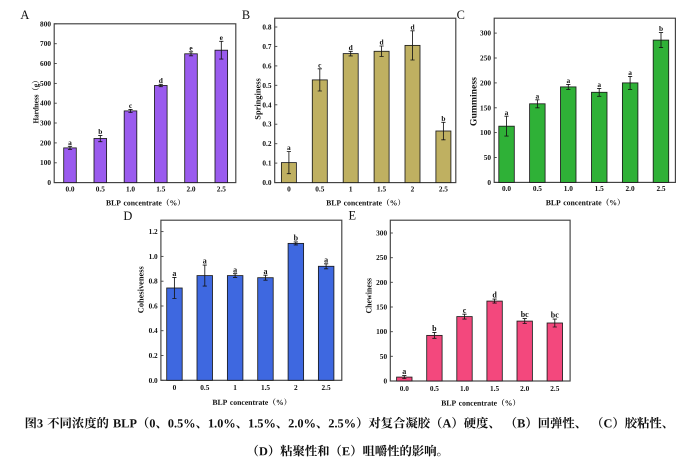 Image resolution: width=699 pixels, height=469 pixels. What do you see at coordinates (525, 314) in the screenshot?
I see `svg-text: bc` at bounding box center [525, 314].